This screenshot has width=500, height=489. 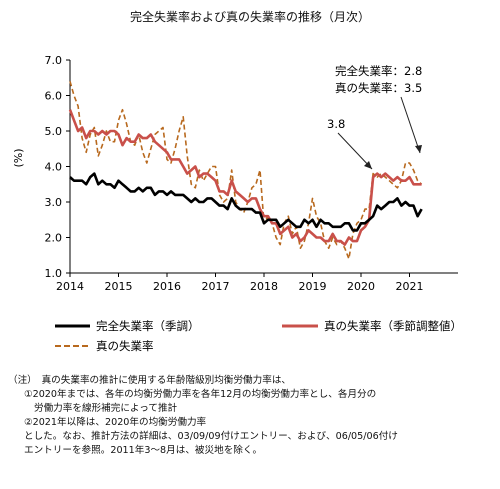 I want to click on legend: 完全失業率（季調） 真の失業率（季節調整値） 真の失業率, so click(x=258, y=336).